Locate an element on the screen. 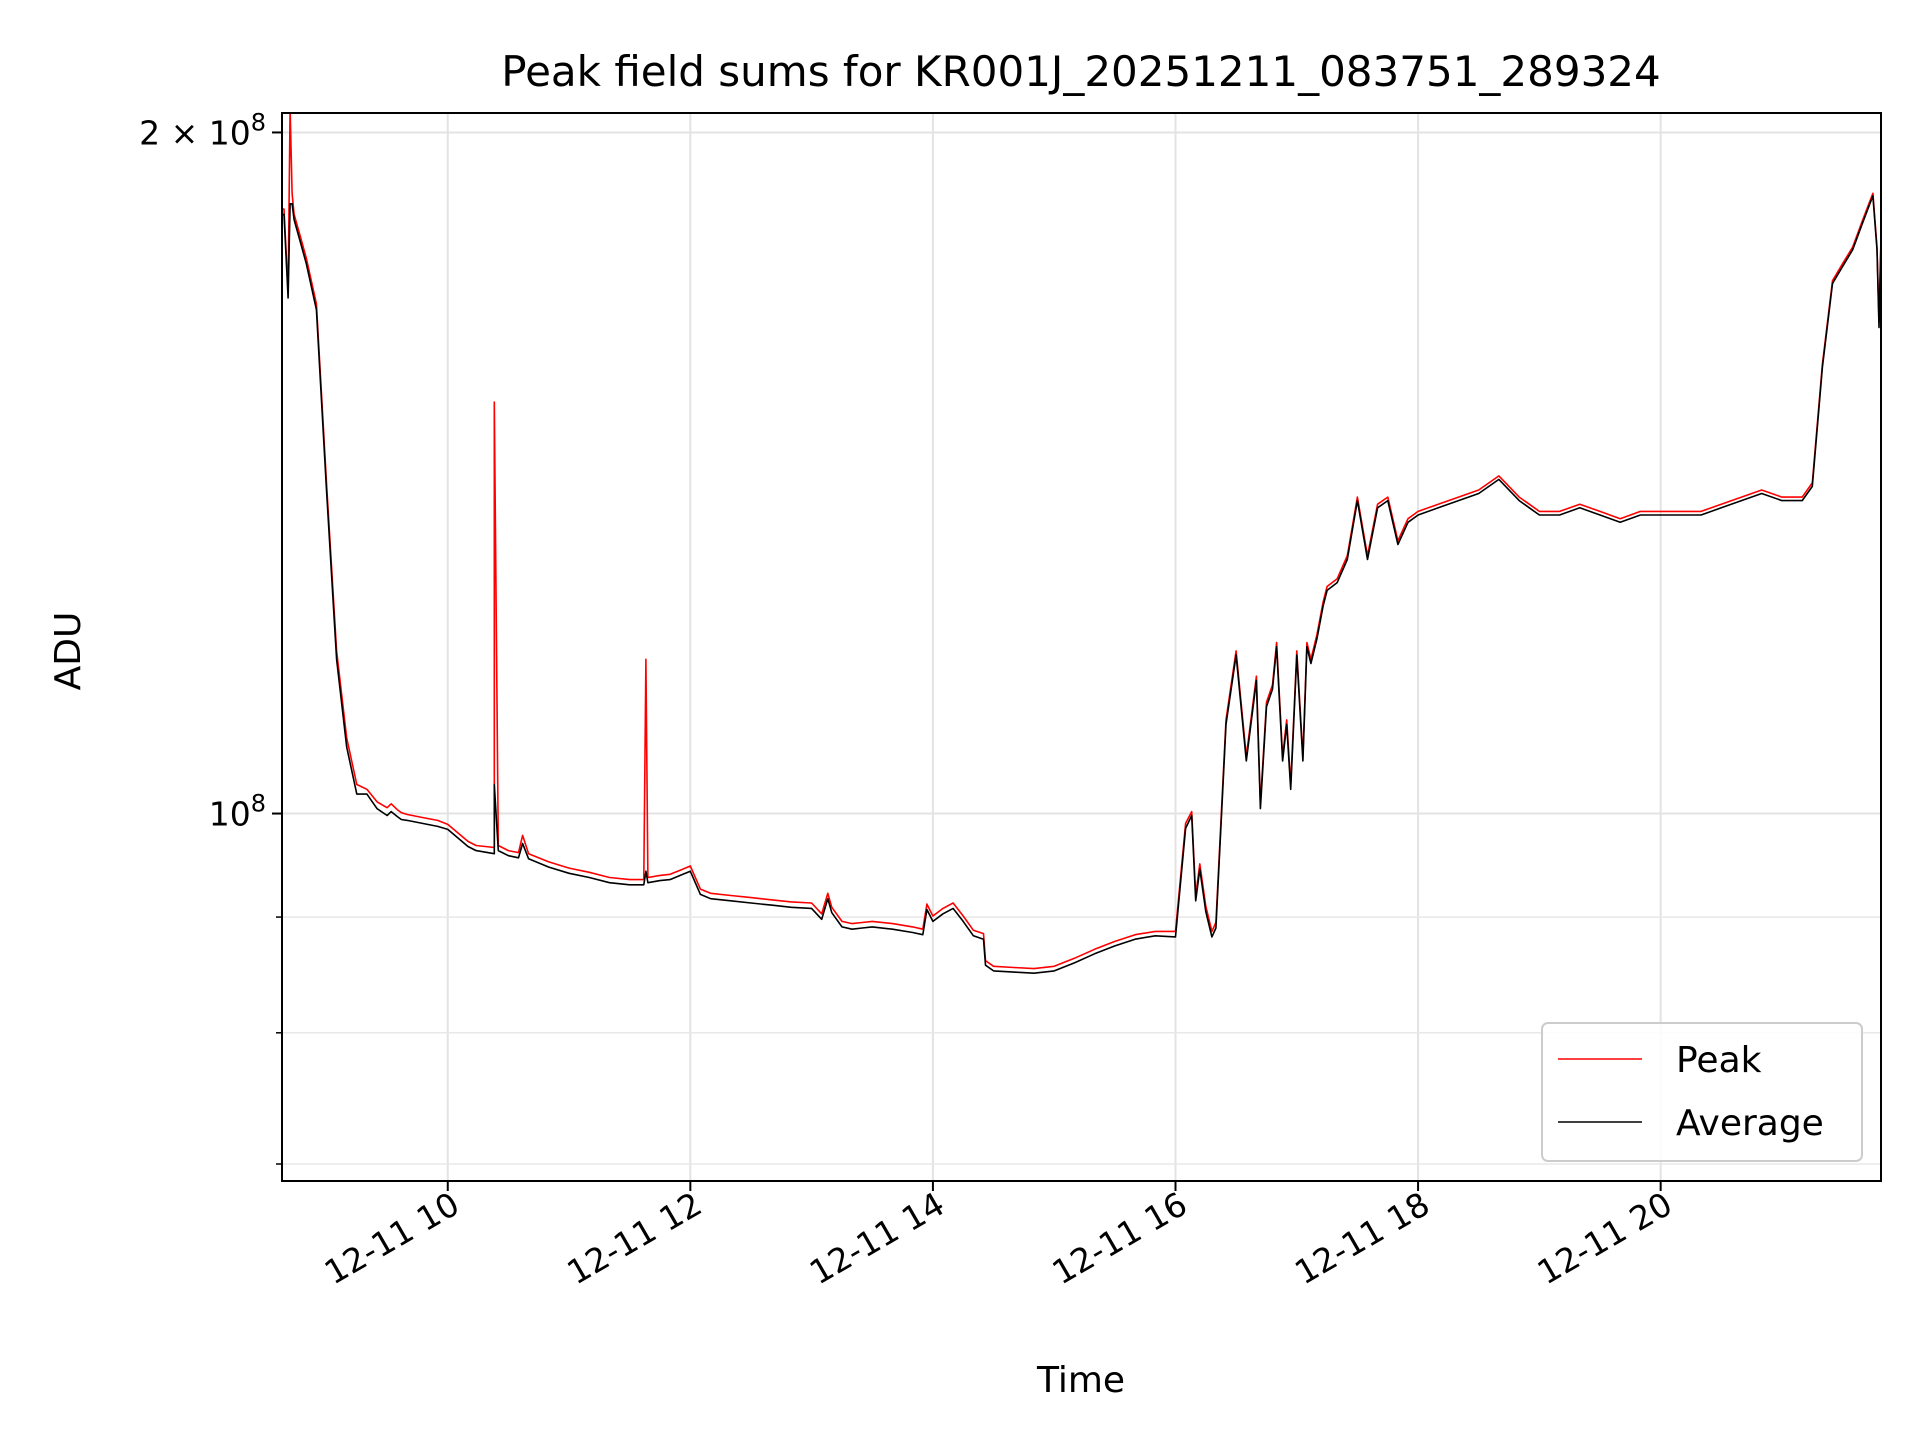 This screenshot has height=1445, width=1920. legend: Peak Average is located at coordinates (1702, 1092).